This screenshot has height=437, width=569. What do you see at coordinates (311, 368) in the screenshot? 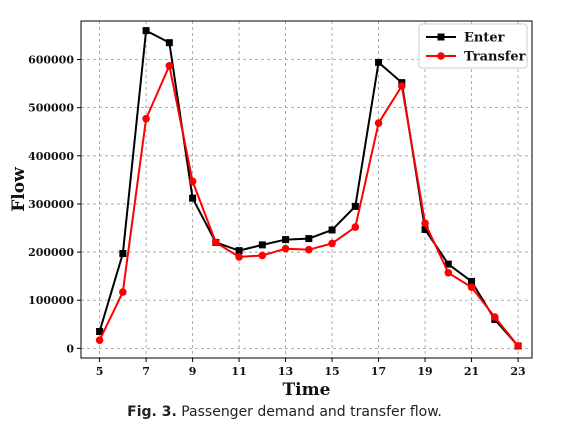
I see `x-axis: 5 7 9 11 13 15 17 19 21 23` at bounding box center [311, 368].